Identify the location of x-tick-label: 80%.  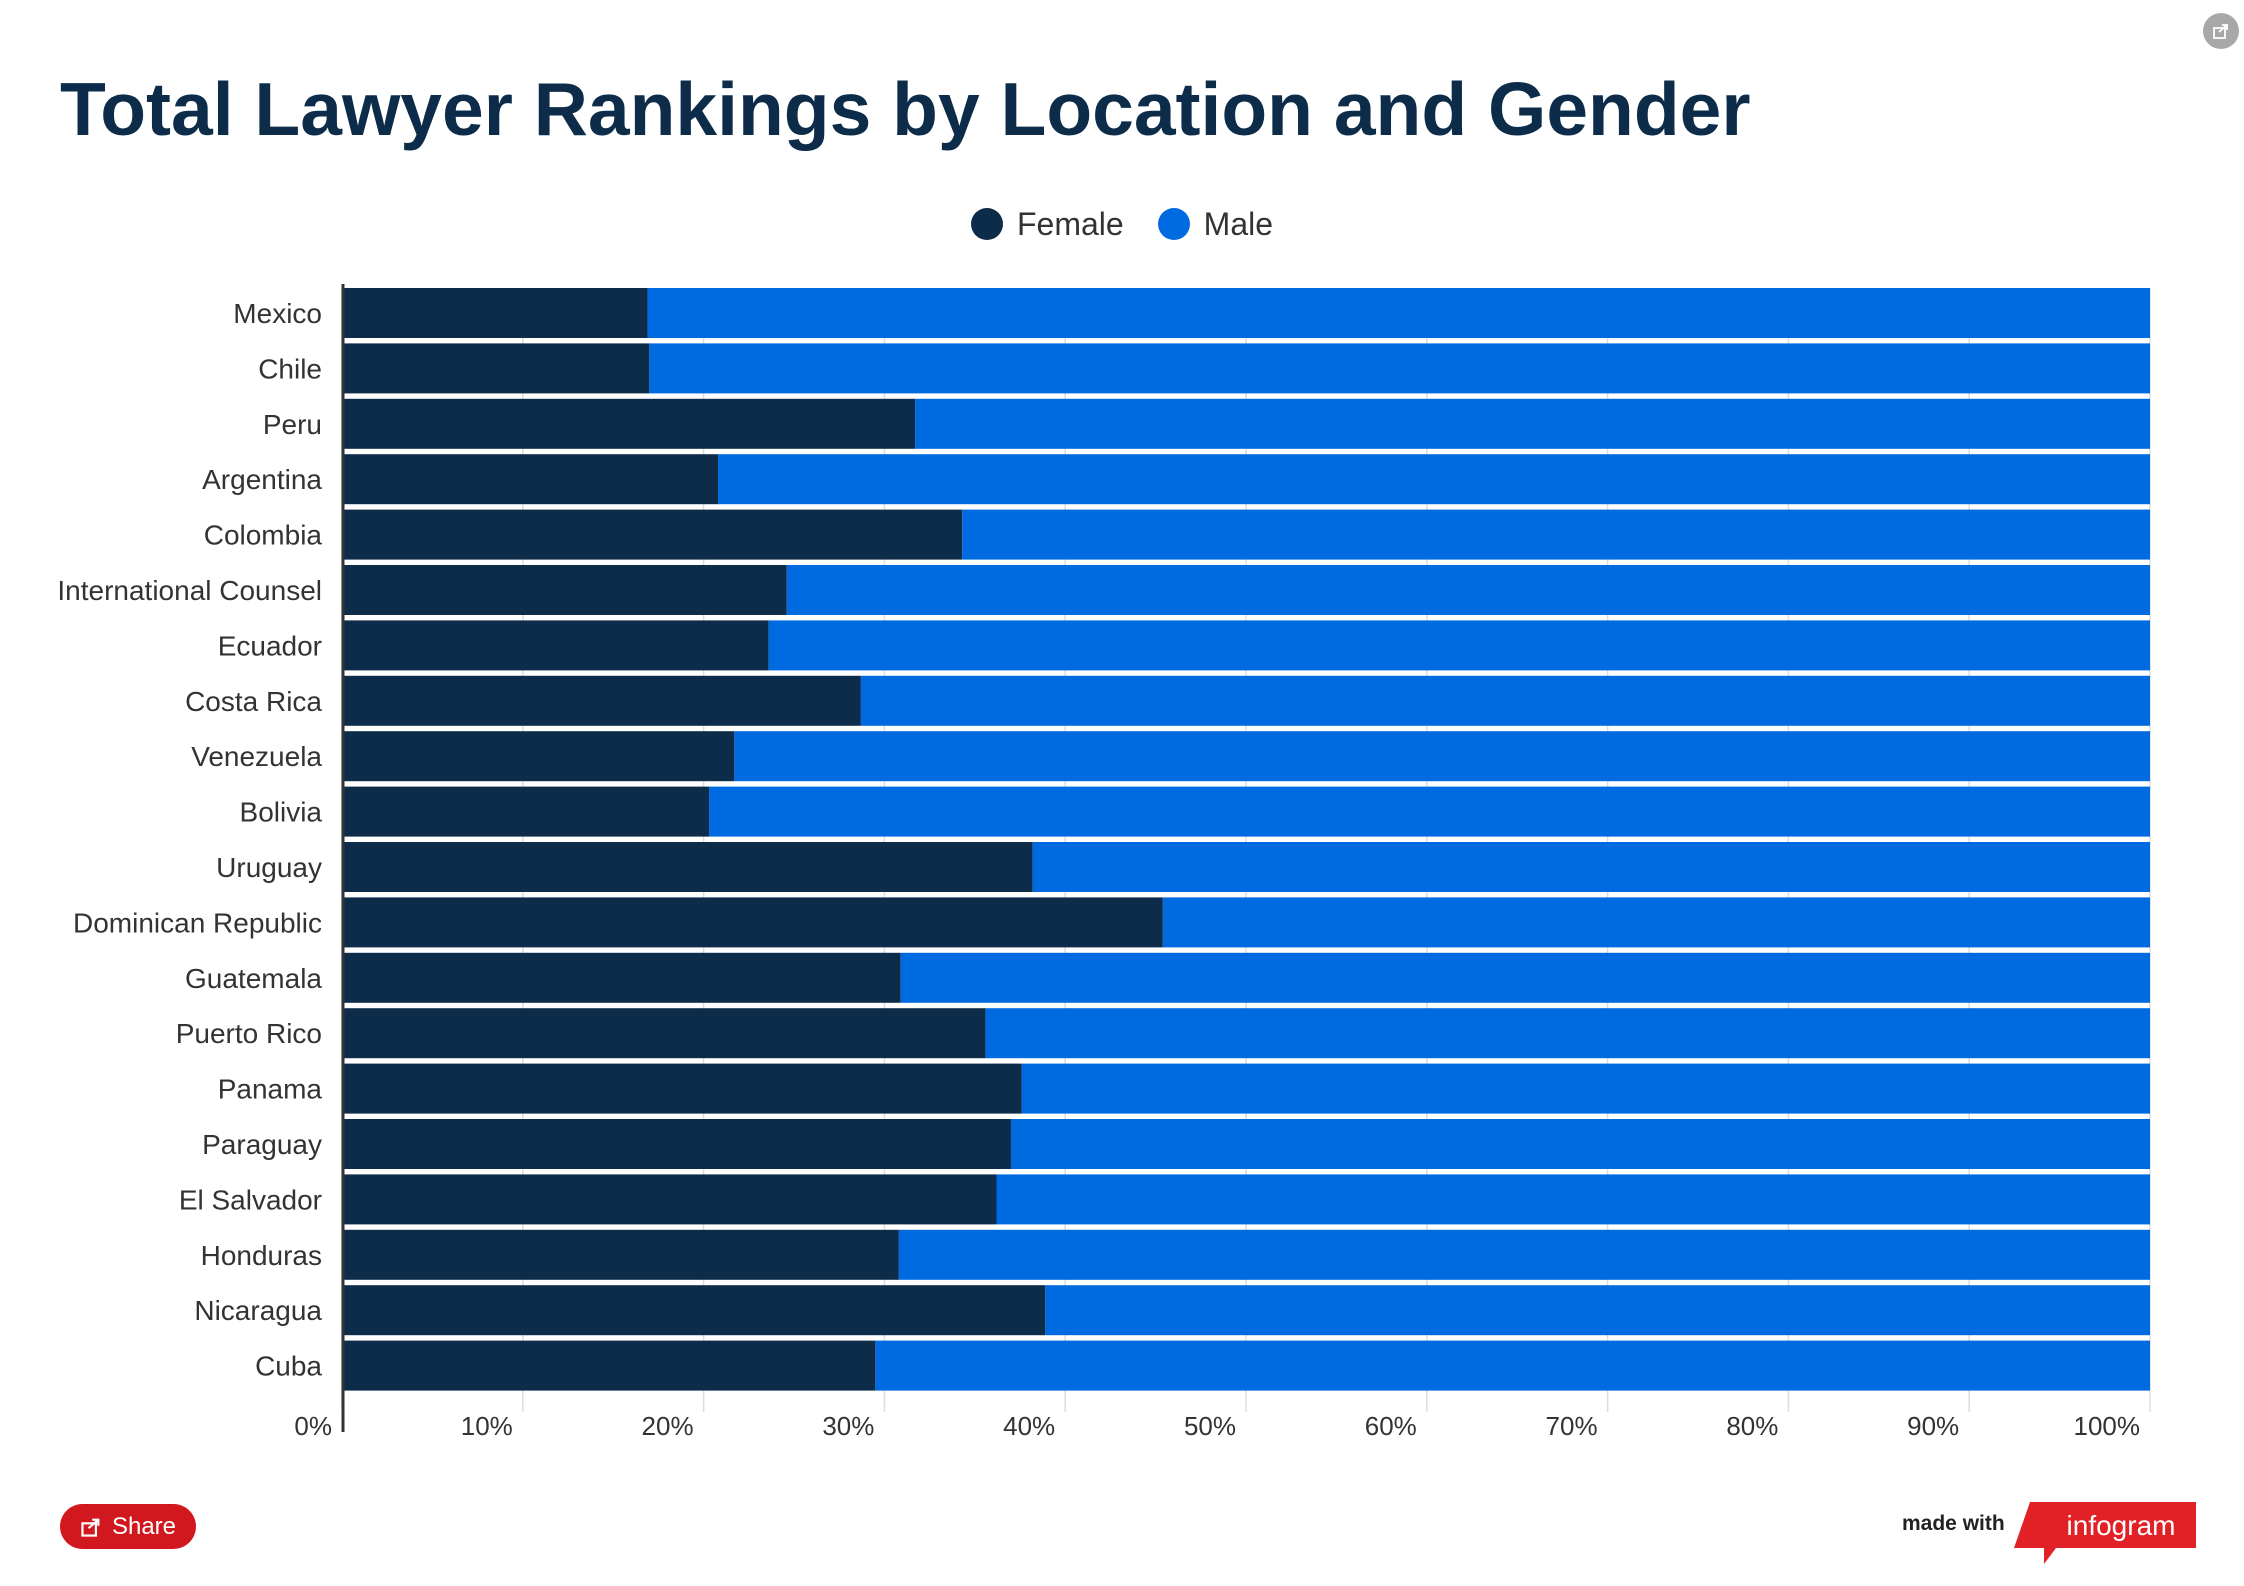
(1752, 1426).